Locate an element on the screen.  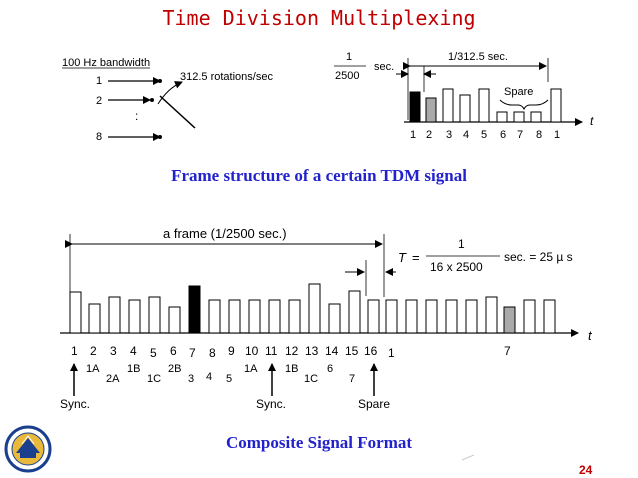
channel-label-4: 1C is located at coordinates (154, 379).